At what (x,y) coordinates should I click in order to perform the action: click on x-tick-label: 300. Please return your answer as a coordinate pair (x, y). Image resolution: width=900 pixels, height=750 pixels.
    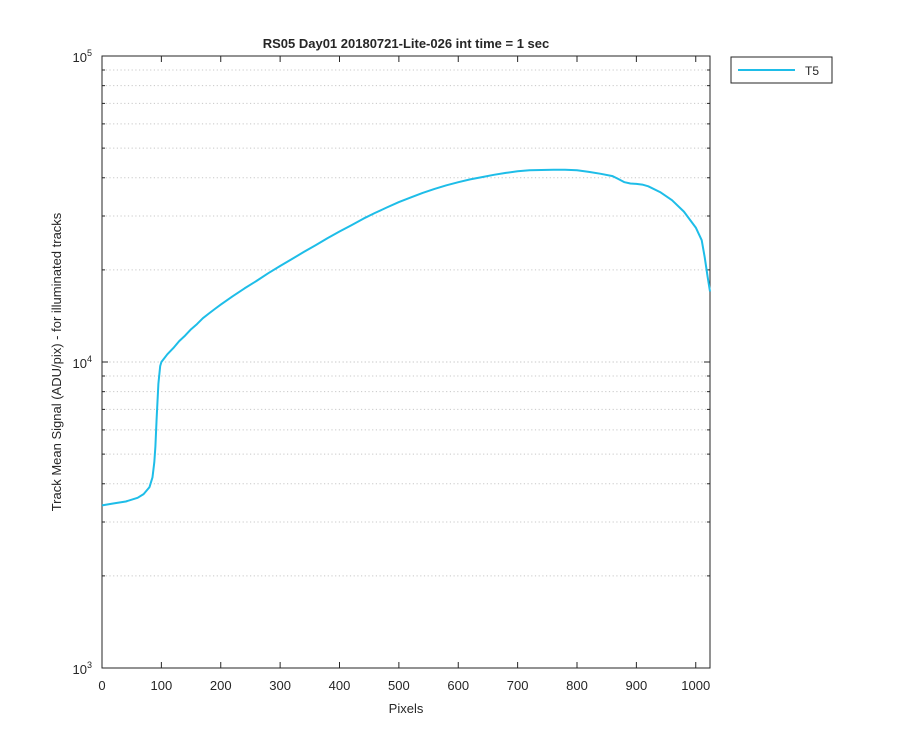
    Looking at the image, I should click on (280, 685).